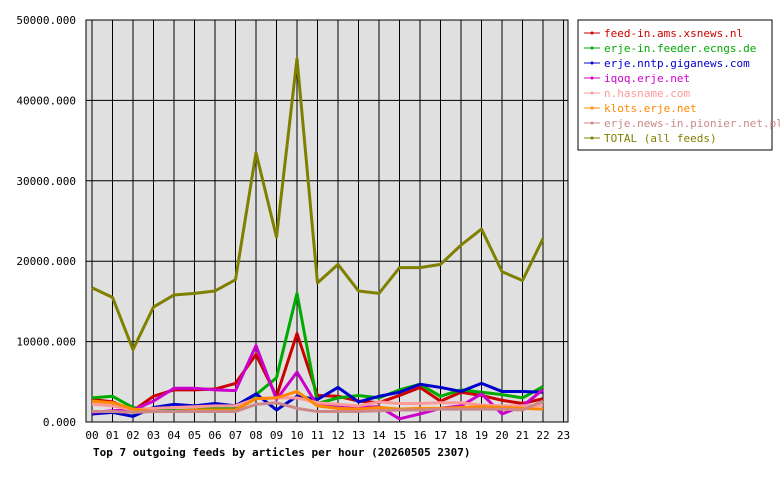 The image size is (780, 480). What do you see at coordinates (563, 435) in the screenshot?
I see `x-tick-label: 23` at bounding box center [563, 435].